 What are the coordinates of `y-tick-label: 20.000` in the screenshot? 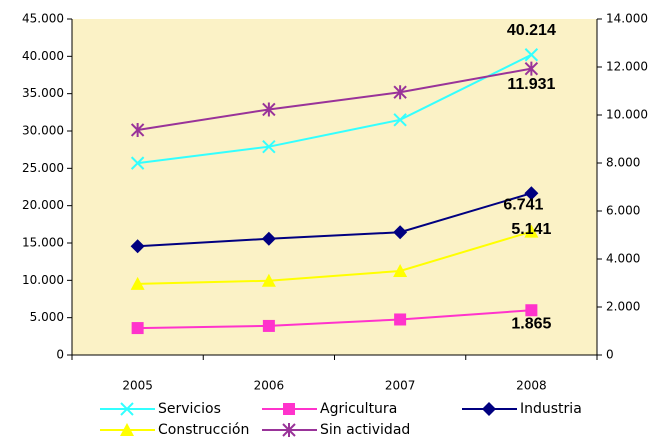 It's located at (43, 205).